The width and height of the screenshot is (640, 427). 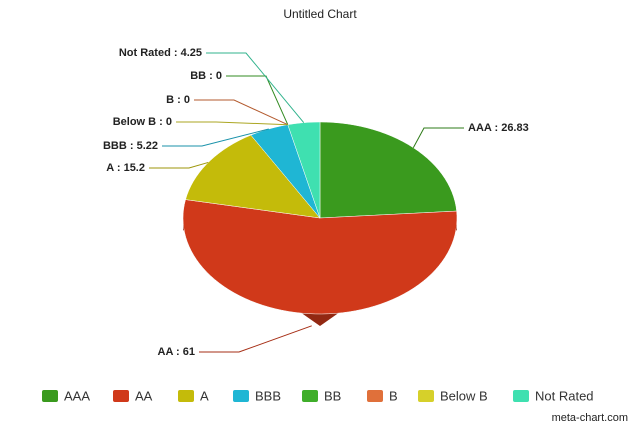 I want to click on data-label: AA : 61, so click(x=177, y=352).